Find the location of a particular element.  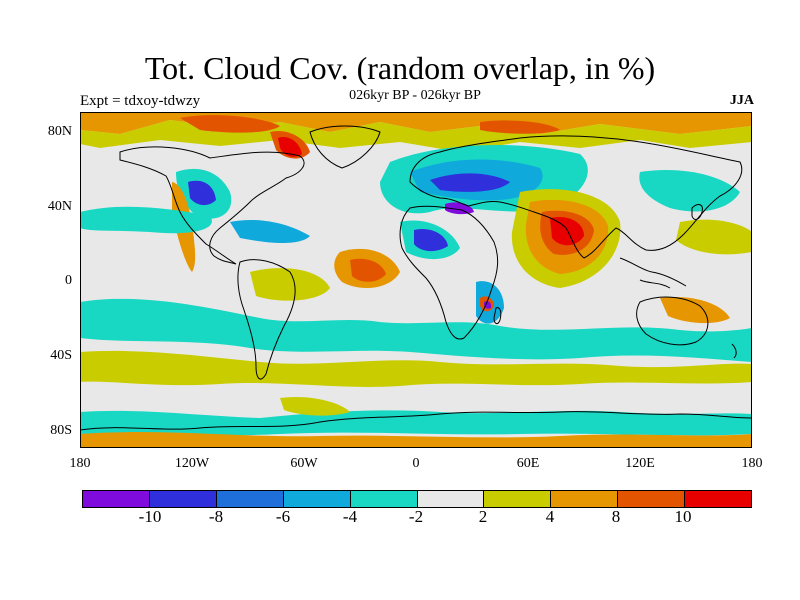

colorbar is located at coordinates (417, 499).